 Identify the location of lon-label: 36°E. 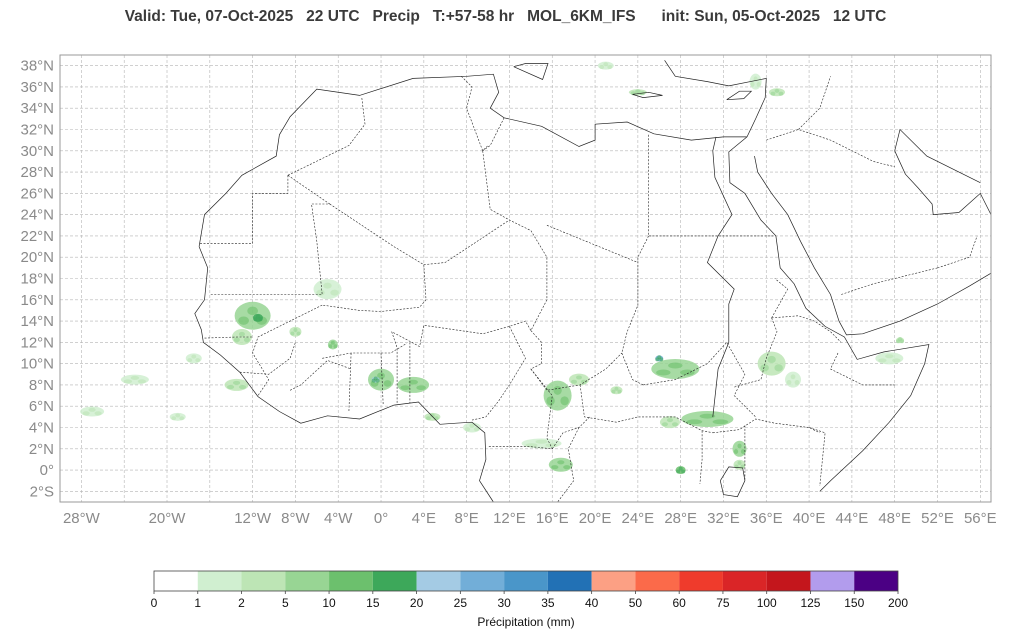
(766, 518).